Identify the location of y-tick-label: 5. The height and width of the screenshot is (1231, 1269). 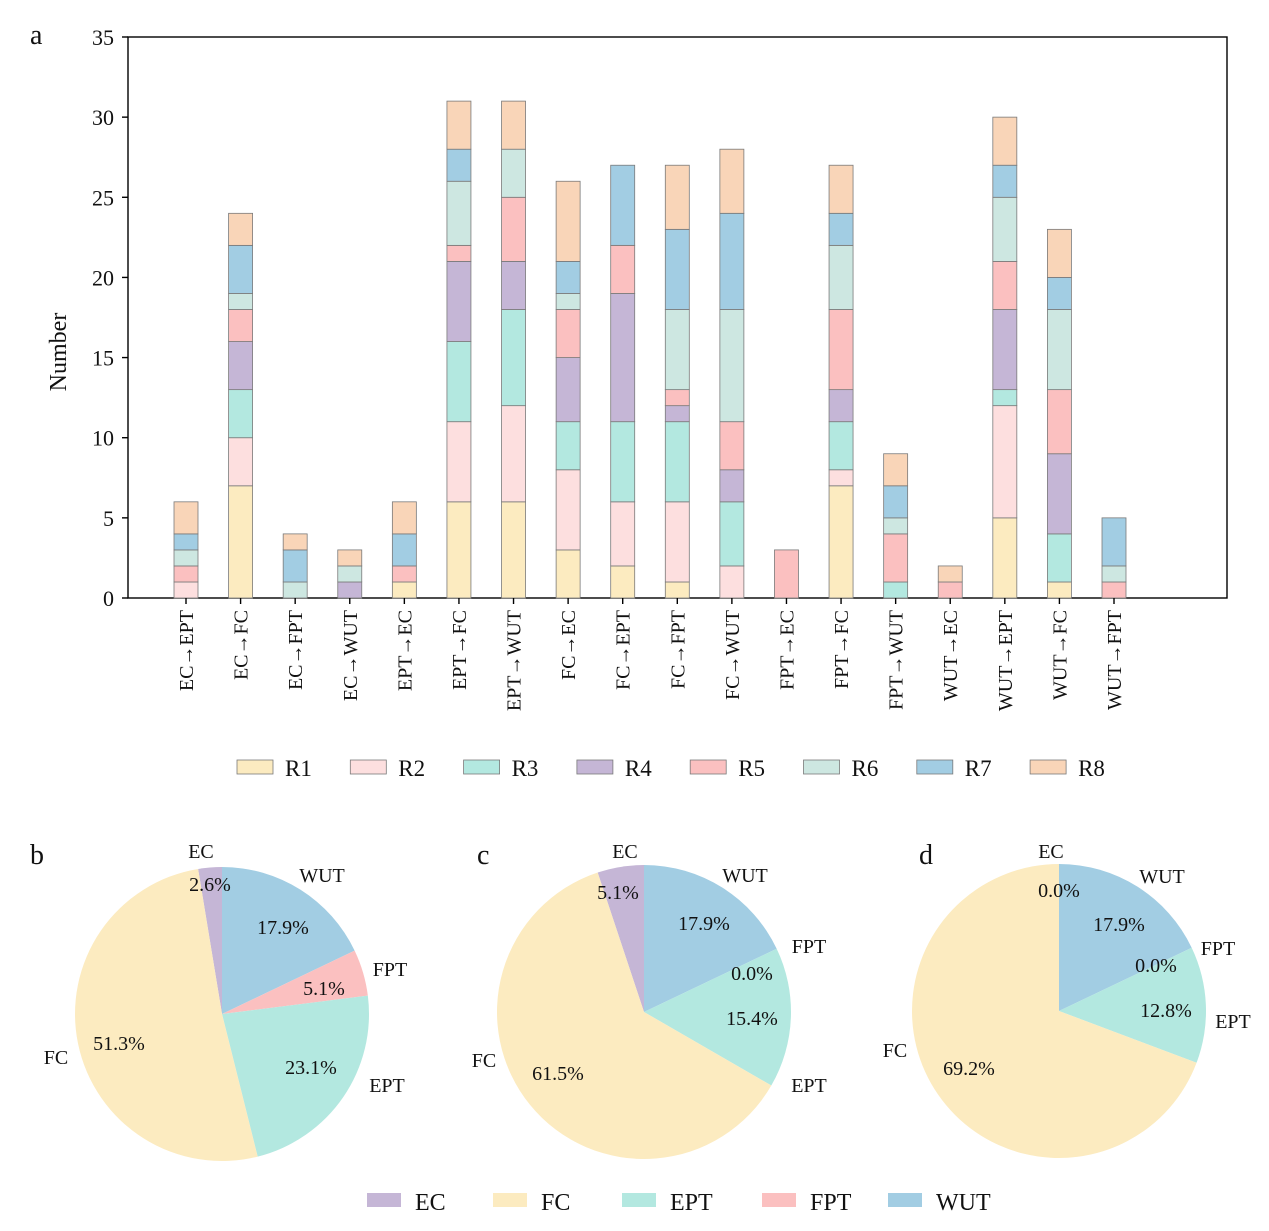
(108, 518).